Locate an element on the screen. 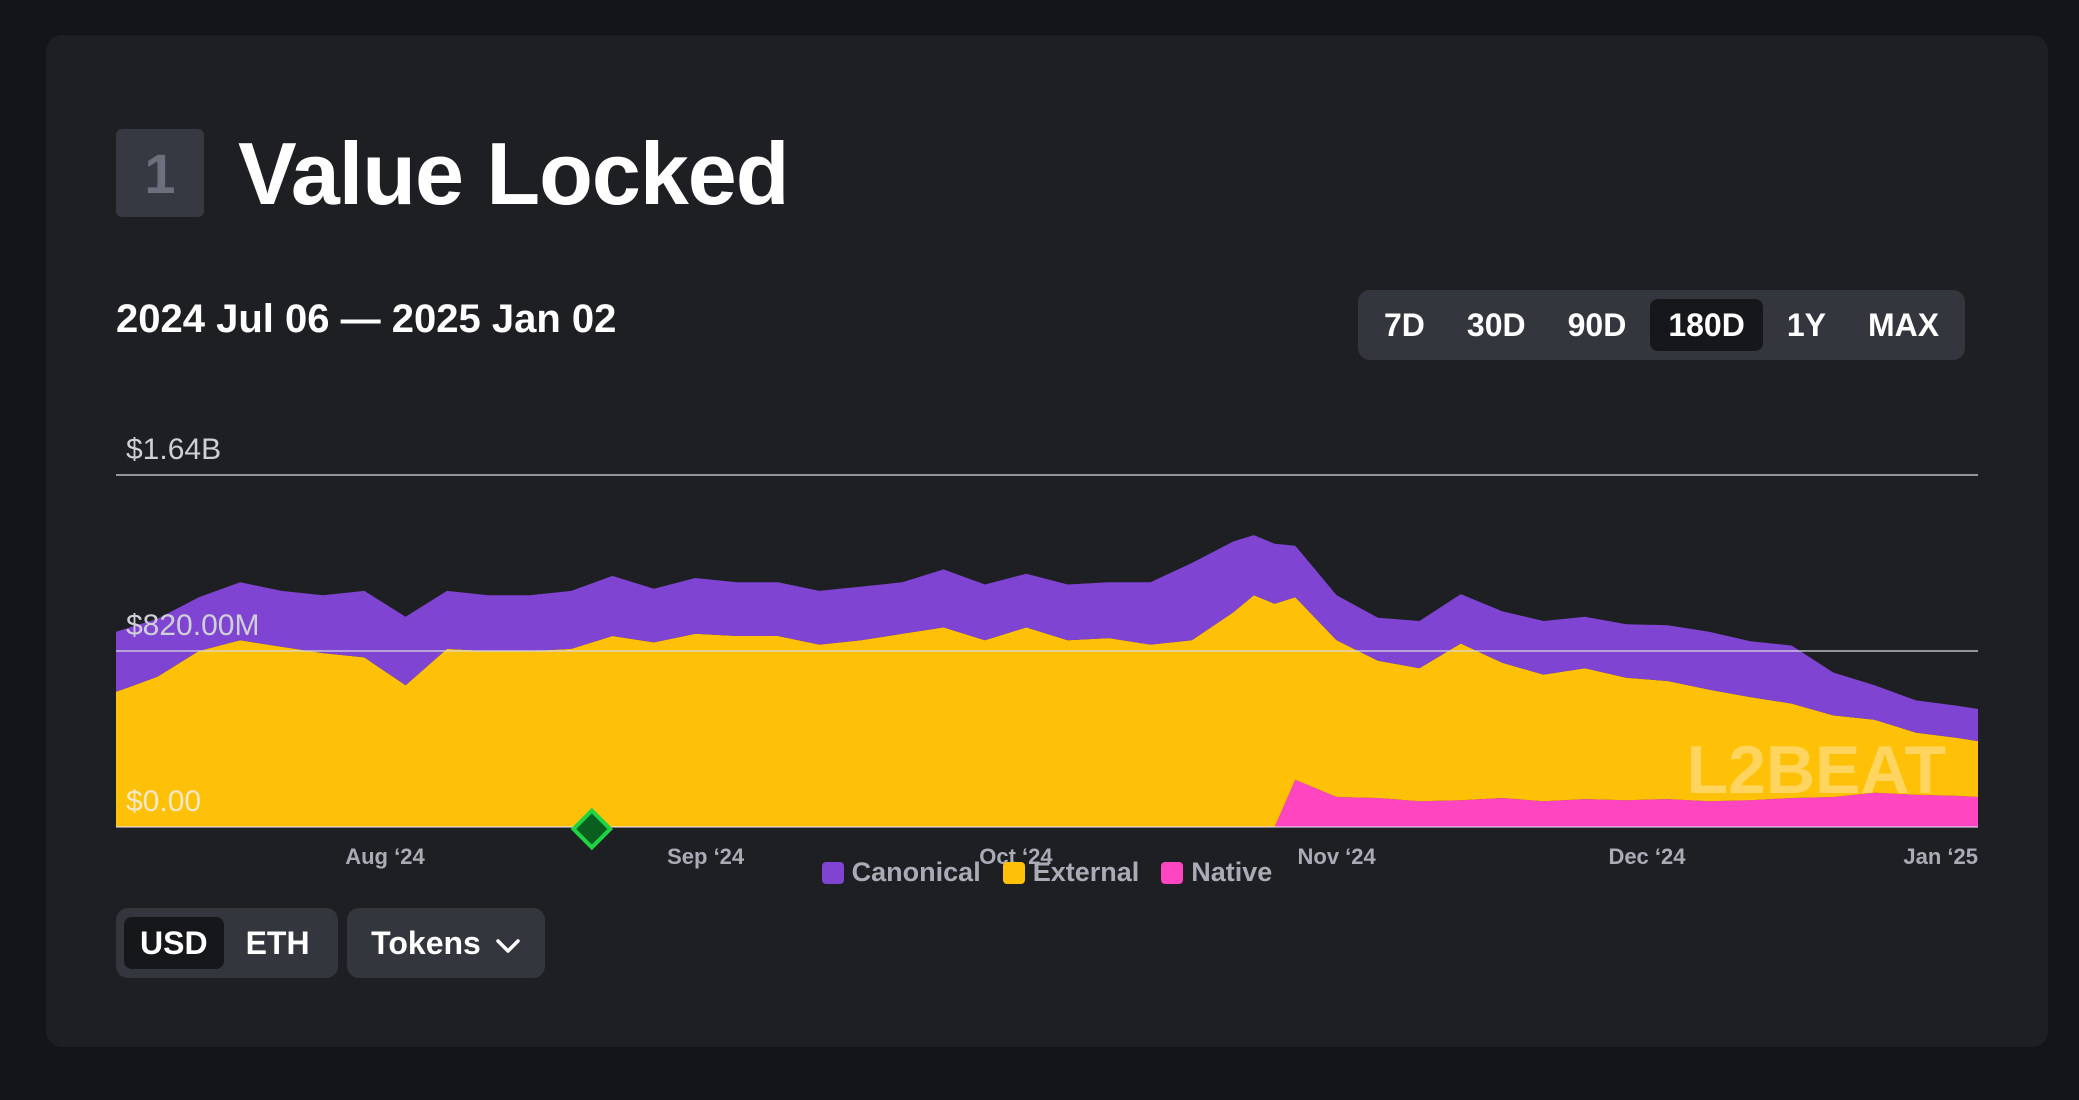  legend-label-external: External is located at coordinates (1086, 872).